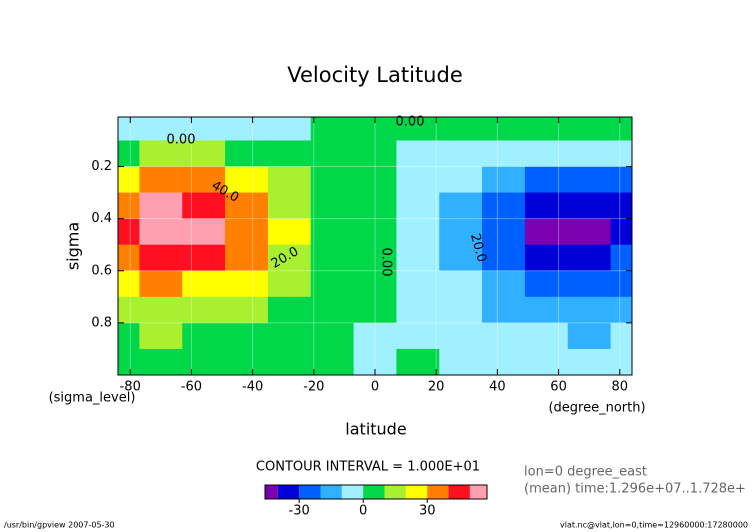 Image resolution: width=752 pixels, height=532 pixels. I want to click on y-axis-unit: (sigma_level), so click(92, 398).